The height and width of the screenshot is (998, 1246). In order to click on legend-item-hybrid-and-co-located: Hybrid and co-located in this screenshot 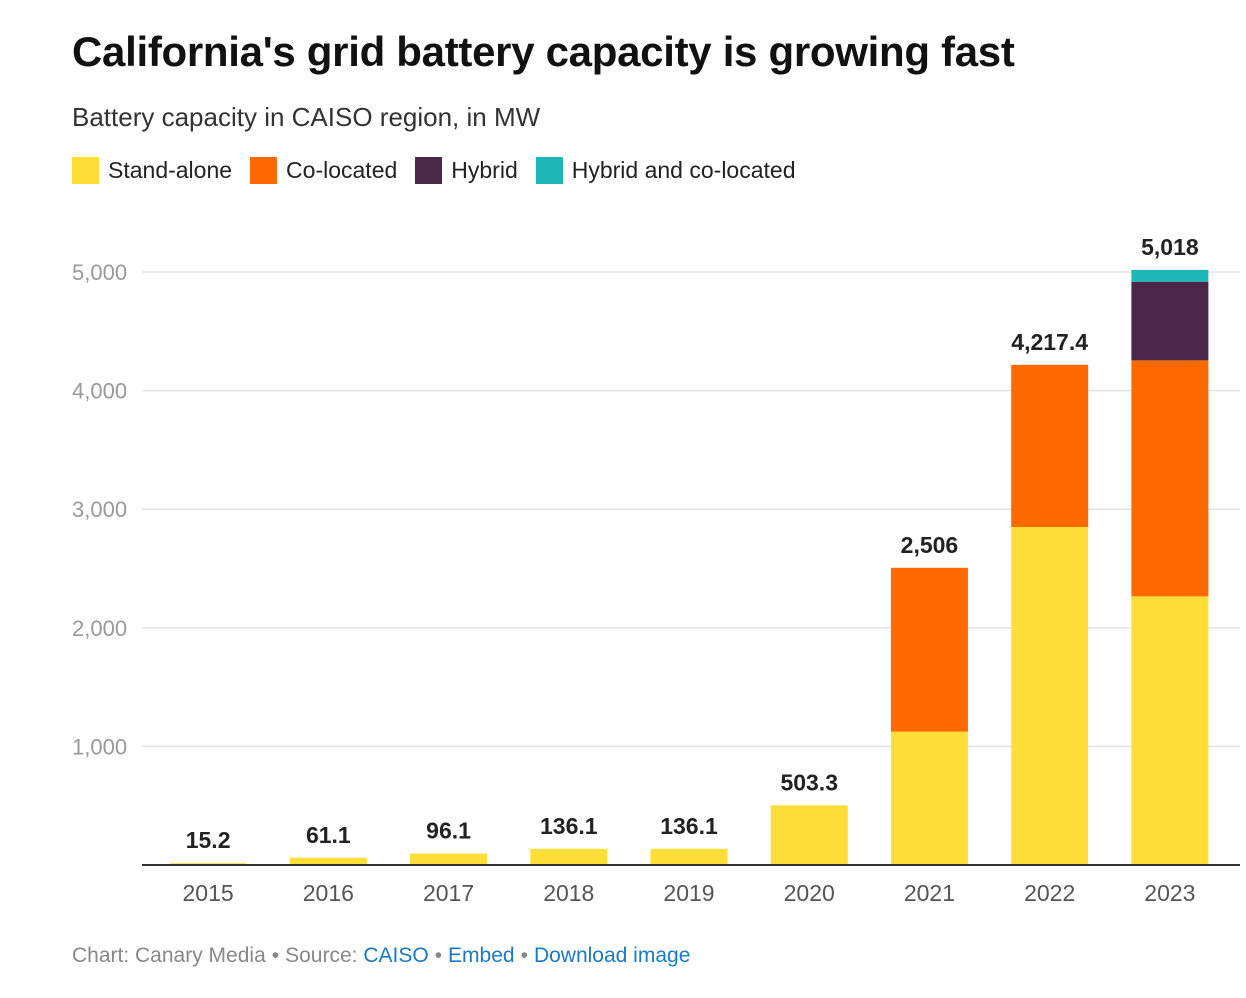, I will do `click(665, 170)`.